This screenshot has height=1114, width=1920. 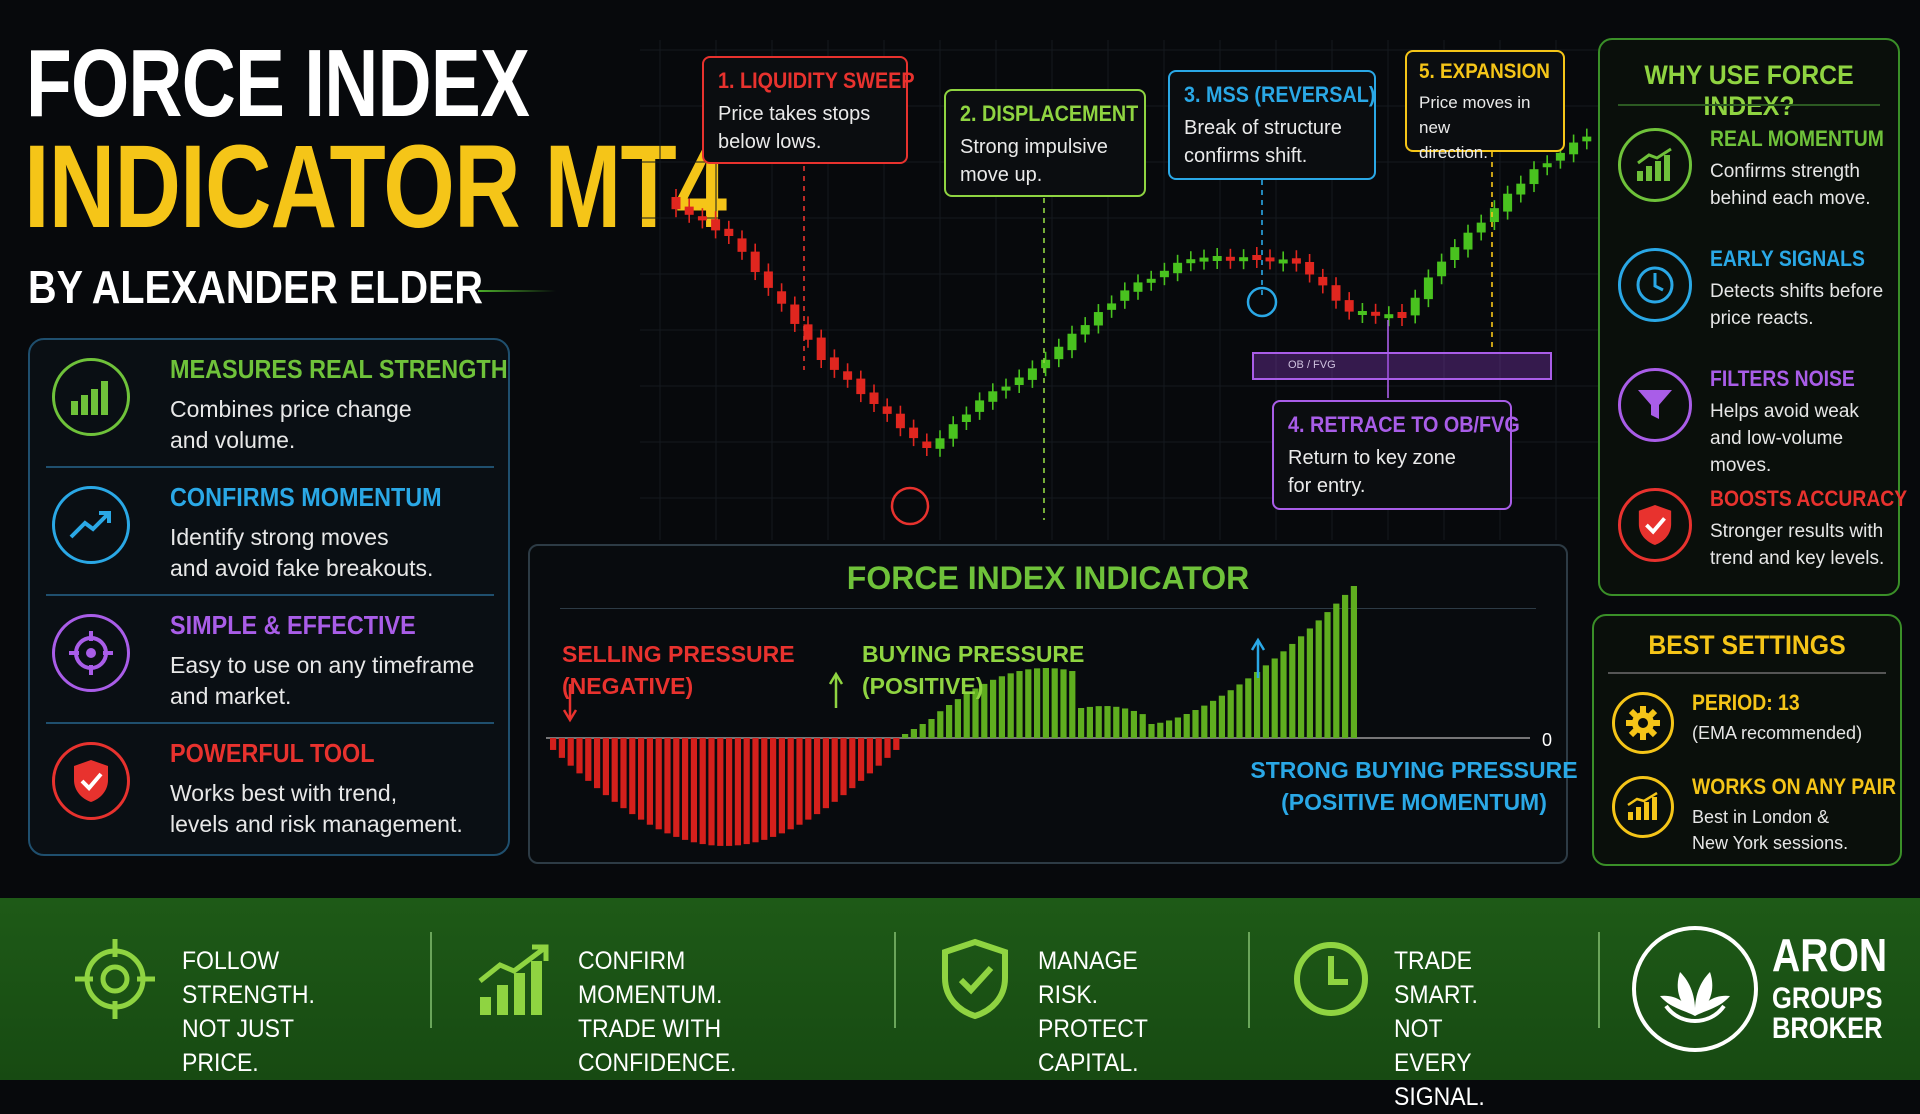 I want to click on callout-desc: Break of structure confirms shift., so click(x=1263, y=142).